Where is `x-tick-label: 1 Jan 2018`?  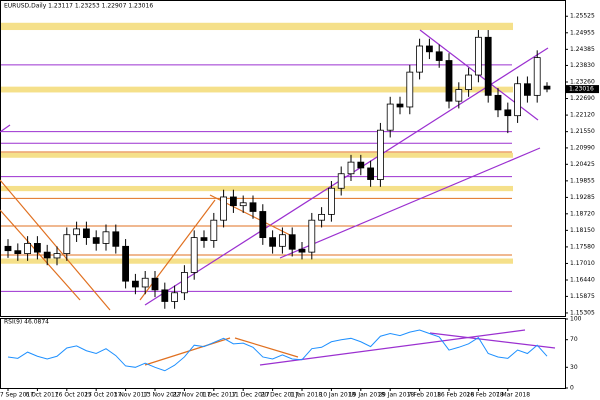 x-tick-label: 1 Jan 2018 is located at coordinates (306, 395).